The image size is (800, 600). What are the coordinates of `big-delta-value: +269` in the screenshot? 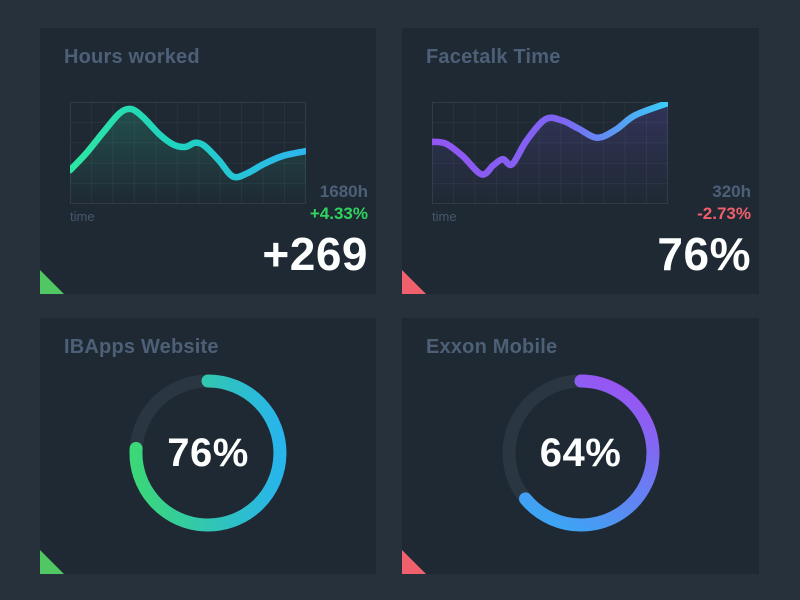 It's located at (315, 253).